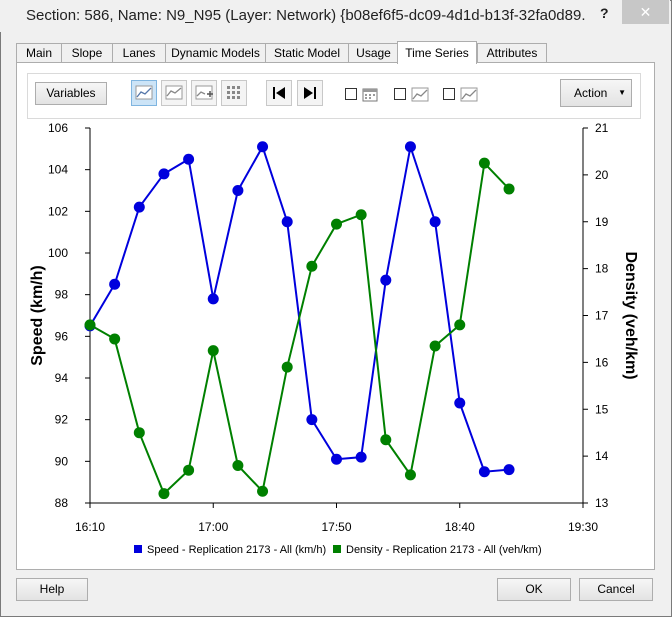 This screenshot has height=617, width=672. What do you see at coordinates (213, 527) in the screenshot?
I see `x-tick-label: 17:00` at bounding box center [213, 527].